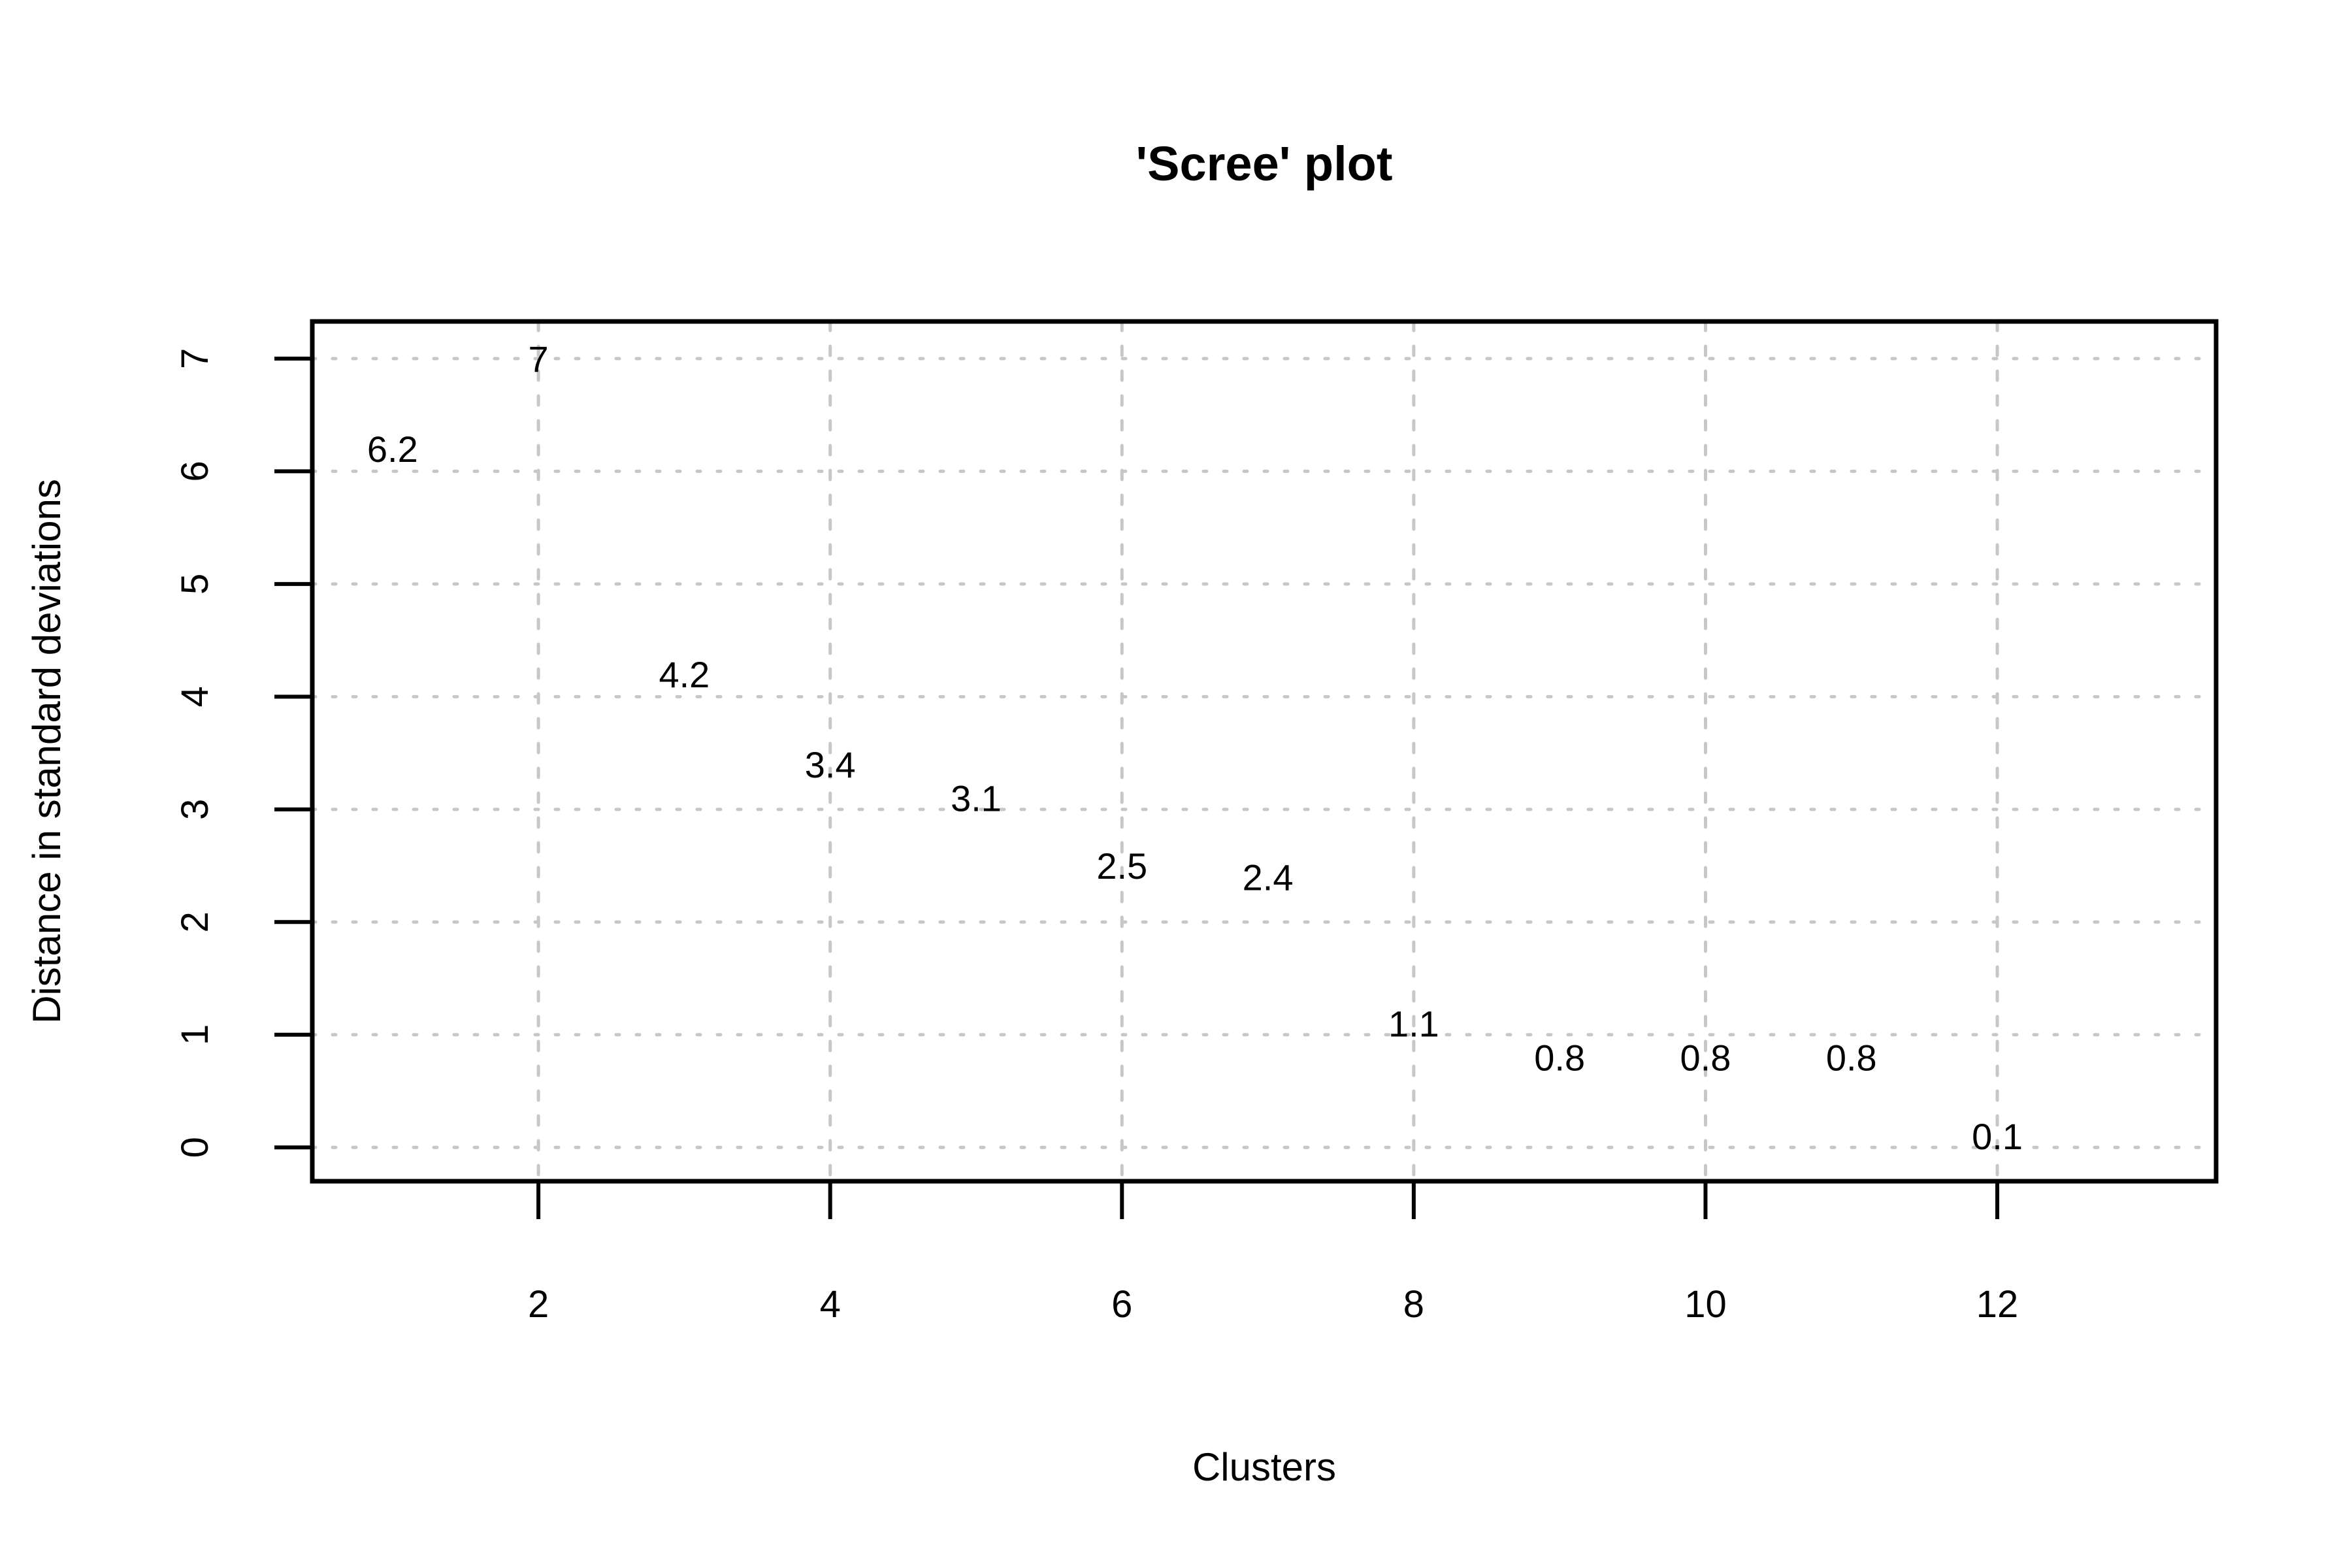 The height and width of the screenshot is (1568, 2352). Describe the element at coordinates (538, 1304) in the screenshot. I see `x-tick-label: 2` at that location.